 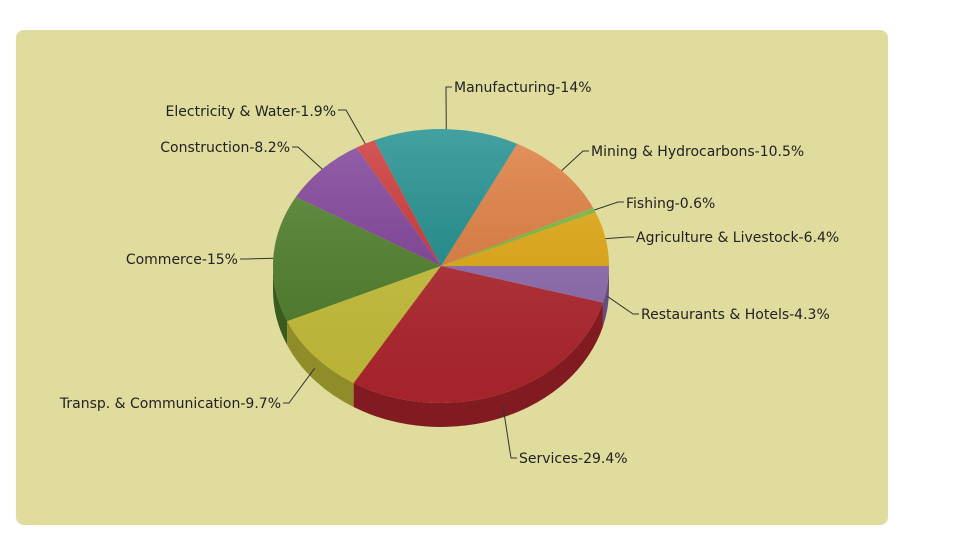 I want to click on slice-label-mining-and-hydrocarbons: Mining & Hydrocarbons-10.5%, so click(x=697, y=152).